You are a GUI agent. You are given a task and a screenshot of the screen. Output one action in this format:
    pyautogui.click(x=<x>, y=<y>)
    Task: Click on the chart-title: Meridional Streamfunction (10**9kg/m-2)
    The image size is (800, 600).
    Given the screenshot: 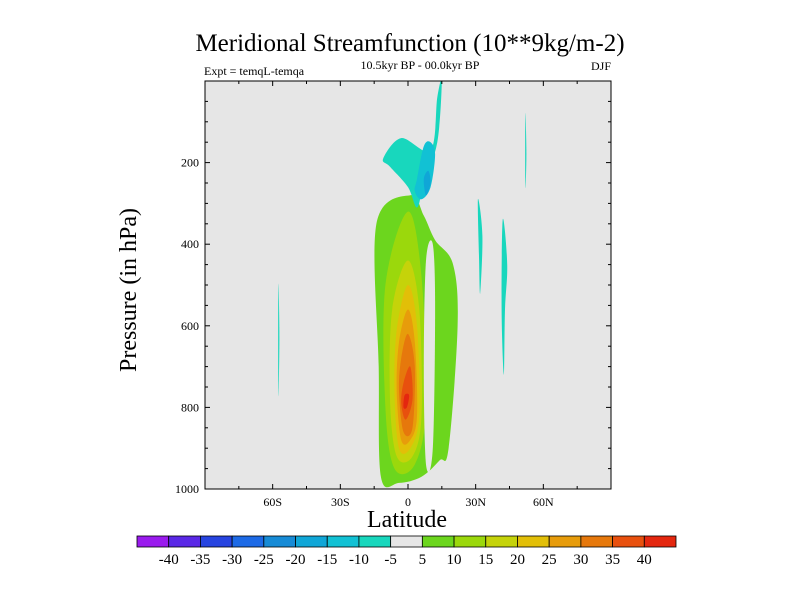 What is the action you would take?
    pyautogui.click(x=409, y=43)
    